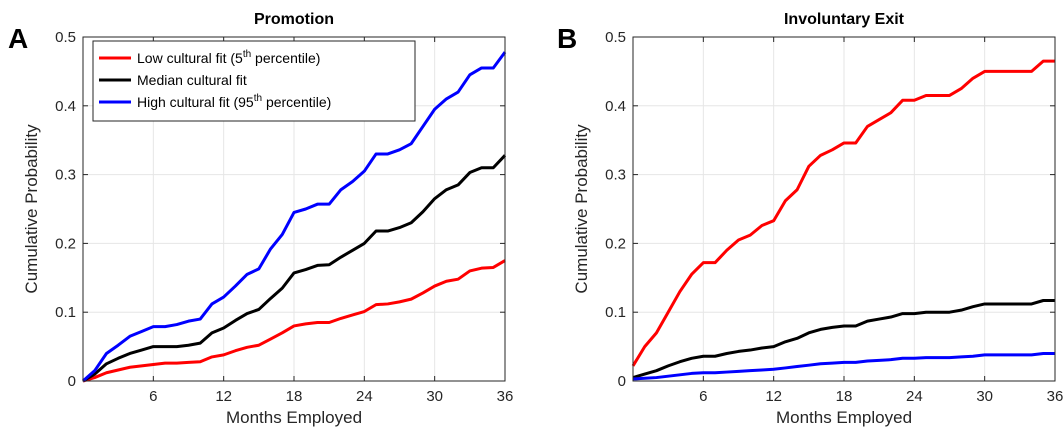  Describe the element at coordinates (234, 101) in the screenshot. I see `legend-entry: High cultural fit (95th percentile)` at that location.